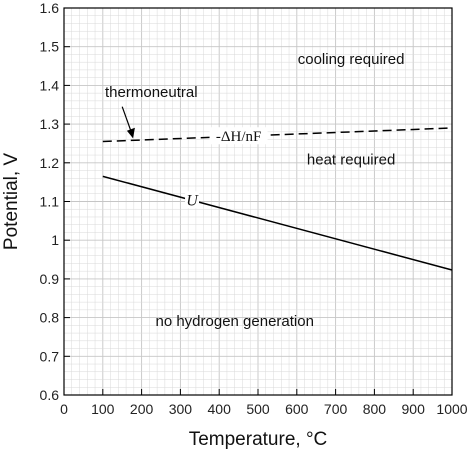 This screenshot has height=458, width=472. Describe the element at coordinates (50, 124) in the screenshot. I see `y-tick-label: 1.3` at that location.